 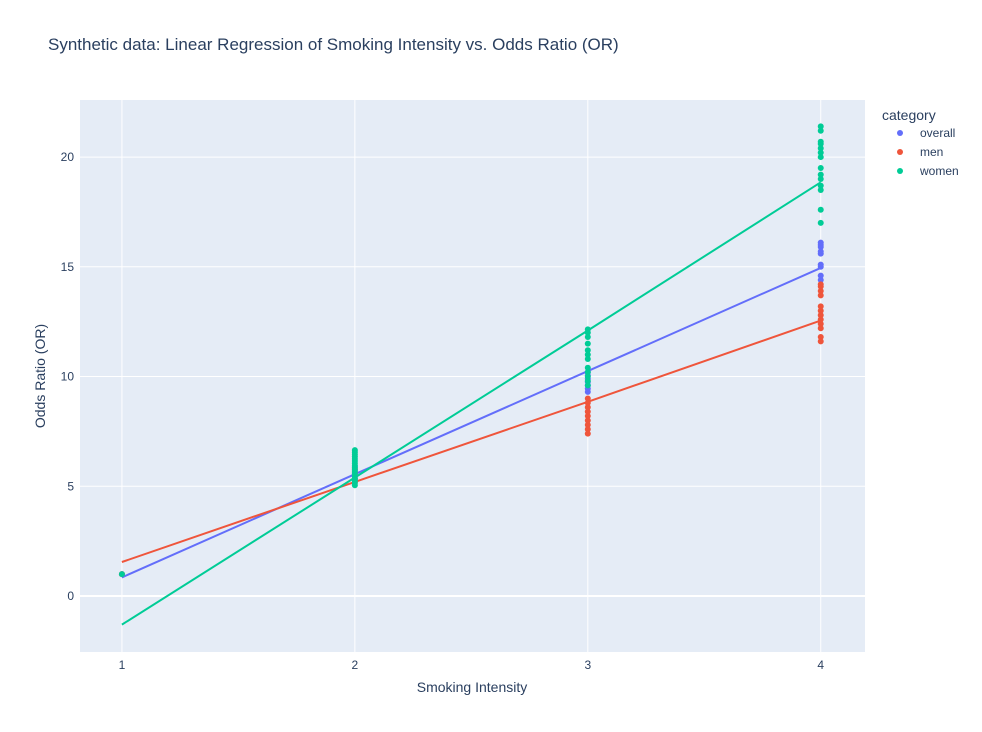 I want to click on legend-label: men, so click(x=931, y=152).